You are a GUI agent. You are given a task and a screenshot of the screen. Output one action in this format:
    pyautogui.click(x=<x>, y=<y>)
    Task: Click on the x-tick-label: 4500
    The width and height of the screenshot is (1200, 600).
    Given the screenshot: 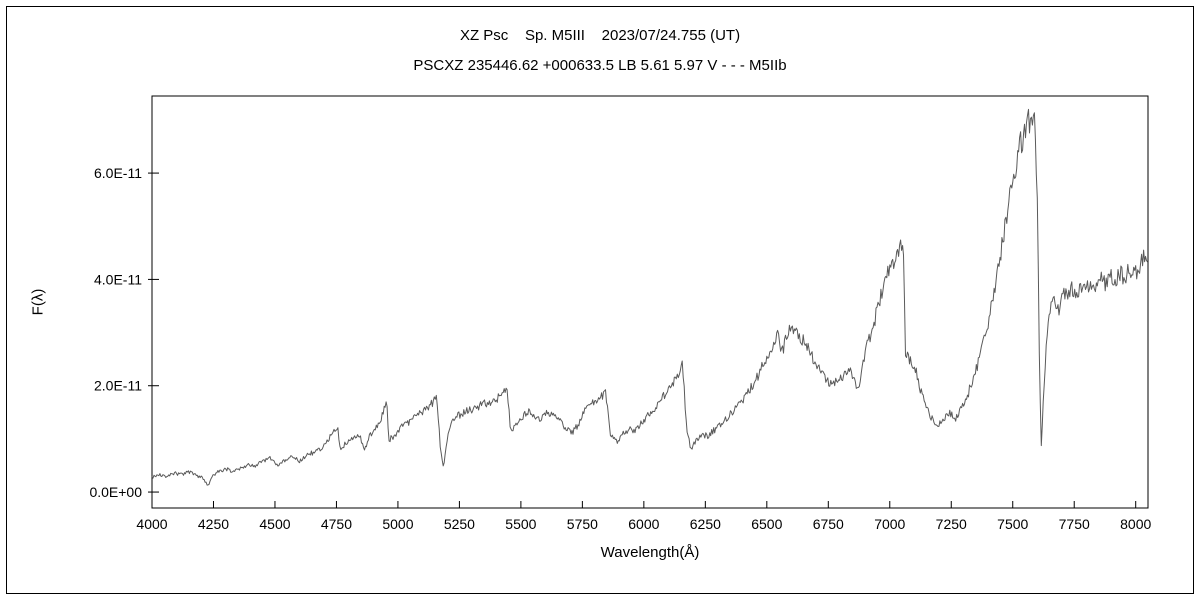 What is the action you would take?
    pyautogui.click(x=274, y=524)
    